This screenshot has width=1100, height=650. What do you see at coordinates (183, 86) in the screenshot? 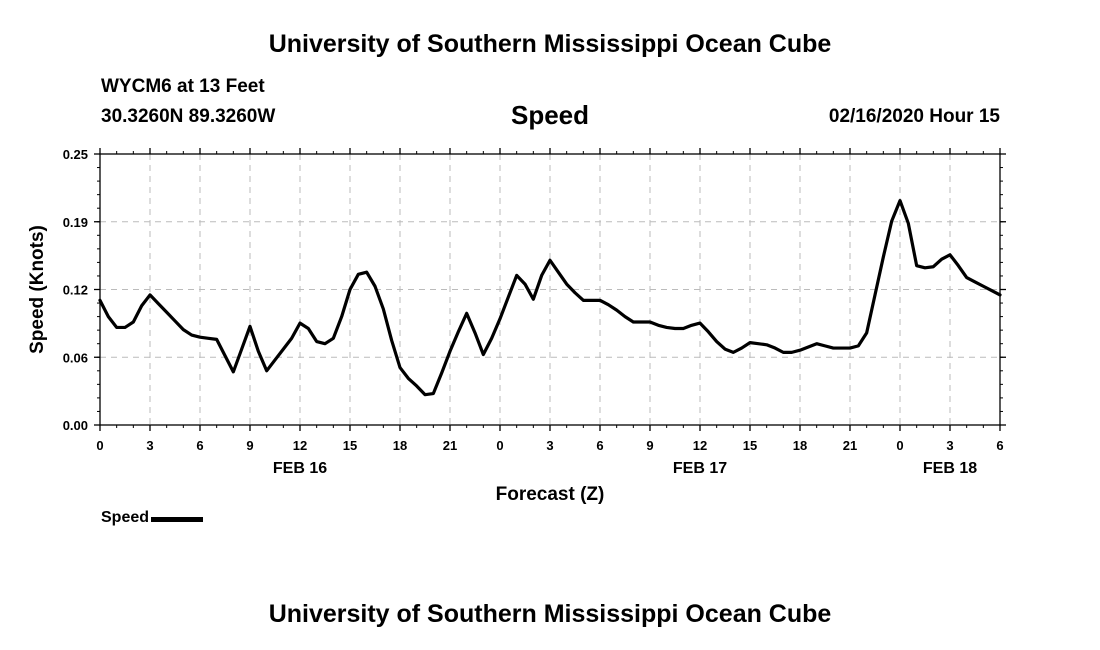
I see `station-label: WYCM6 at 13 Feet` at bounding box center [183, 86].